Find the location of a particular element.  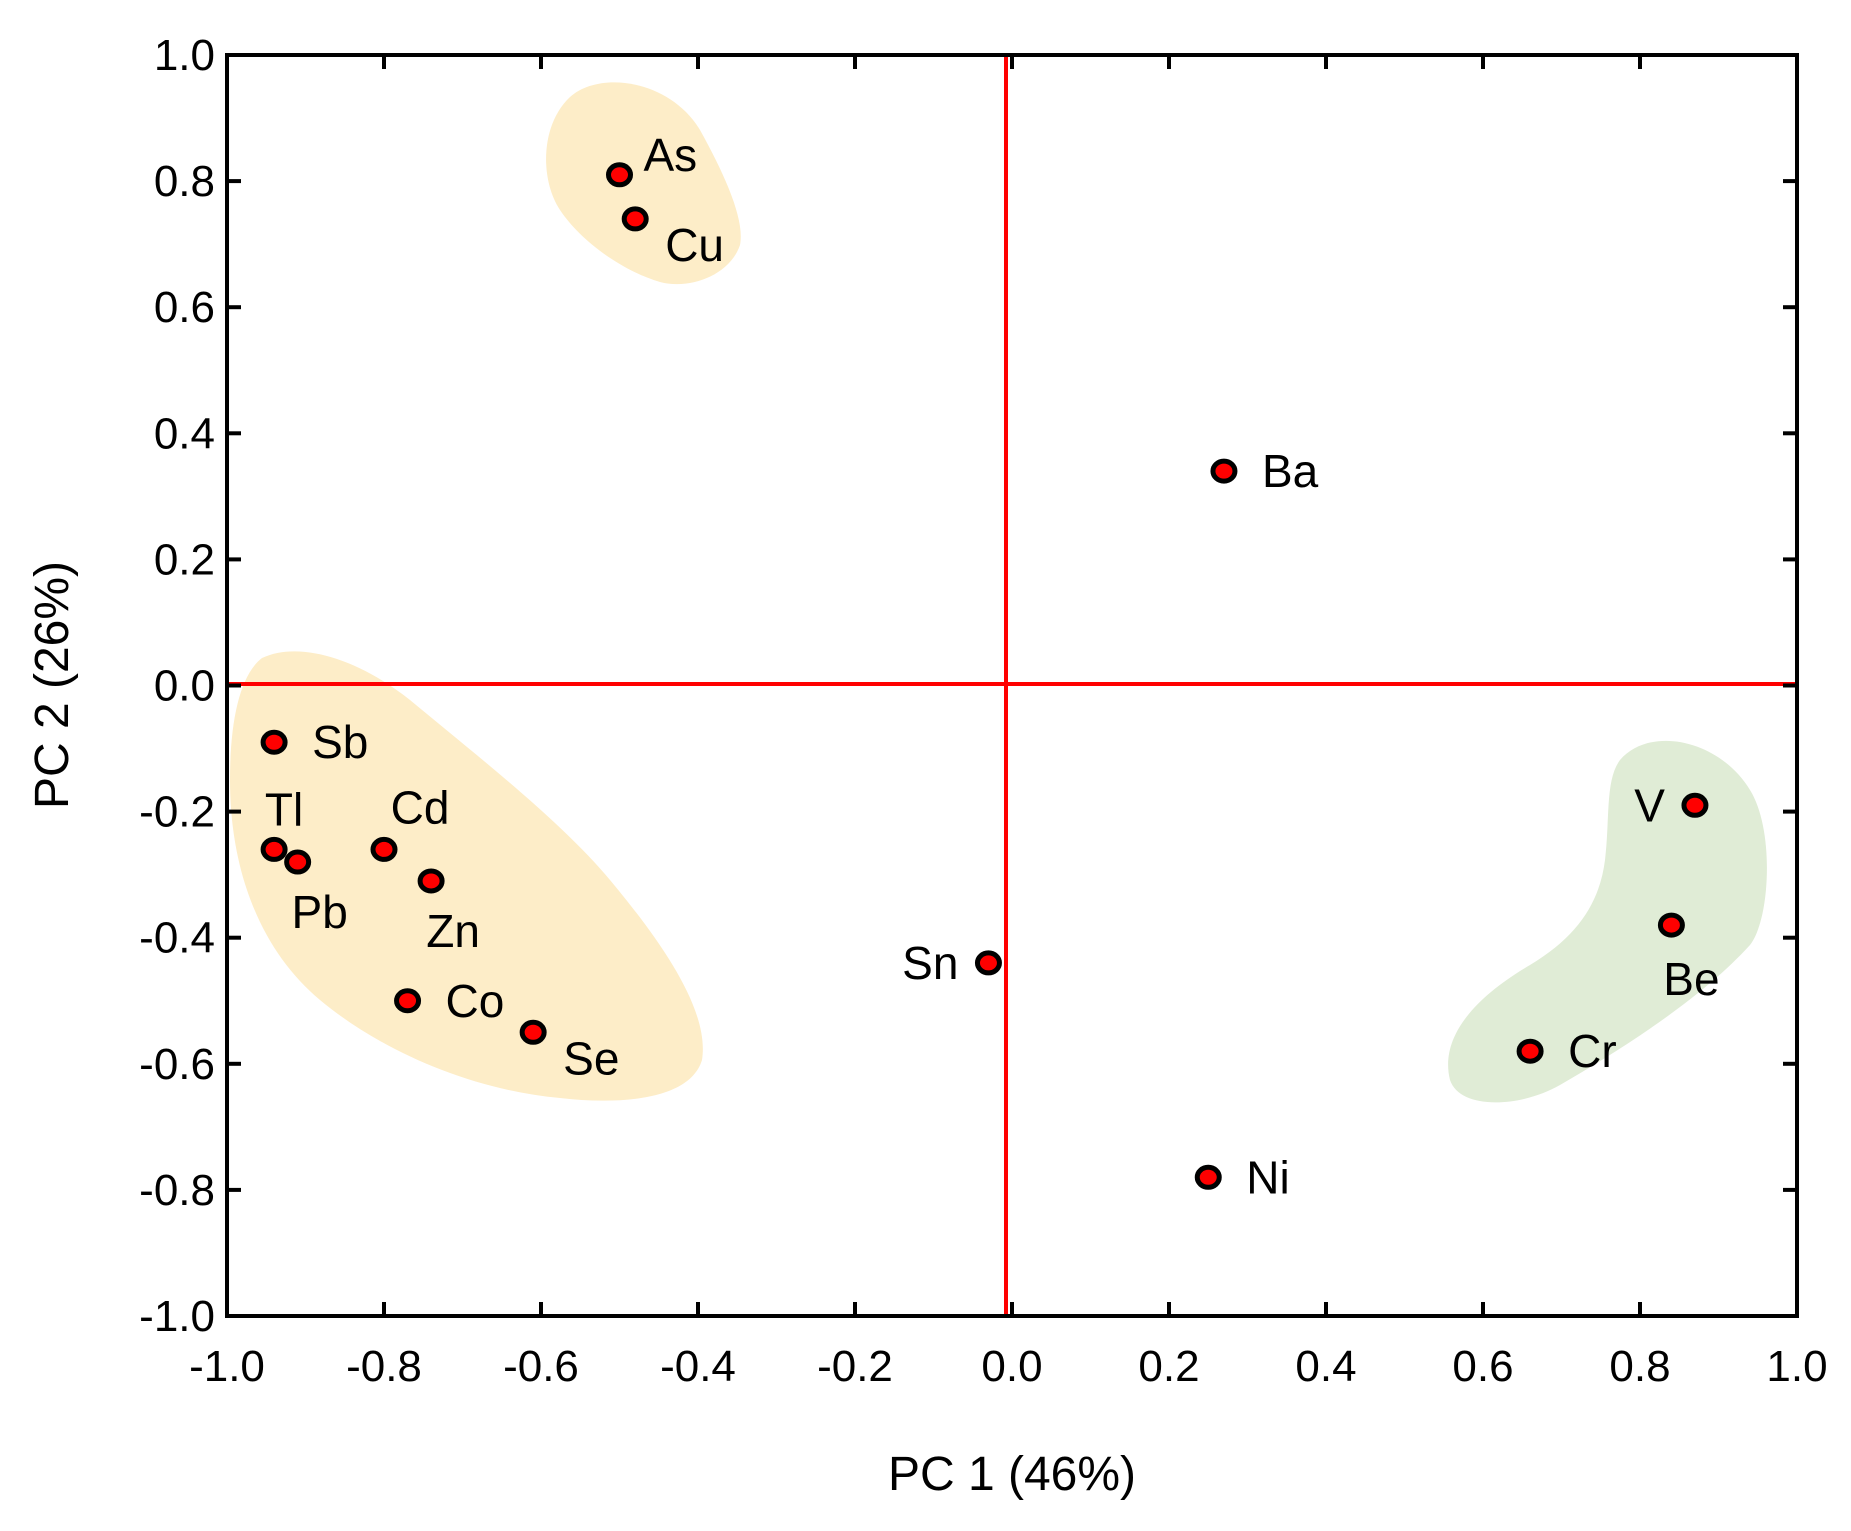

point-label-be: Be is located at coordinates (1691, 979).